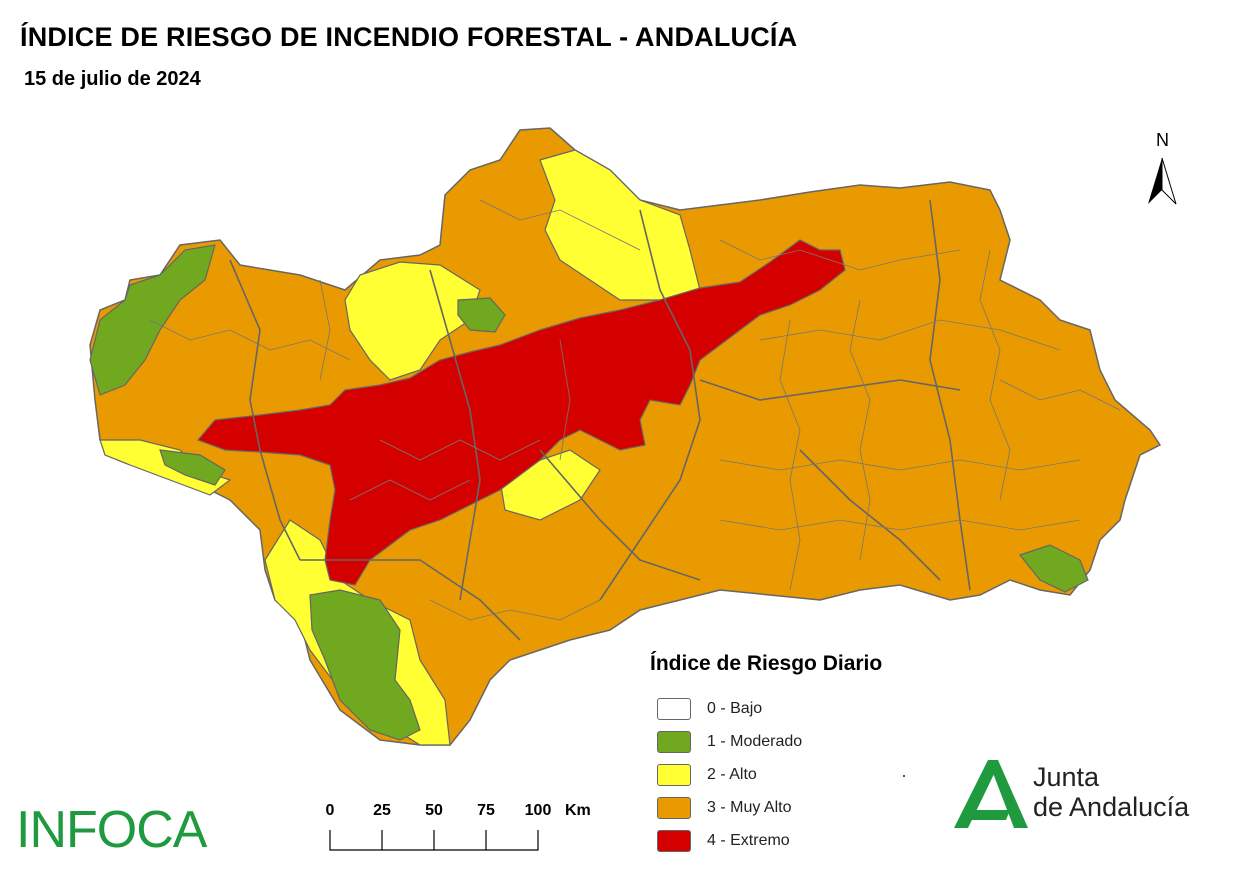  I want to click on region-moderado-cadiz, so click(365, 665).